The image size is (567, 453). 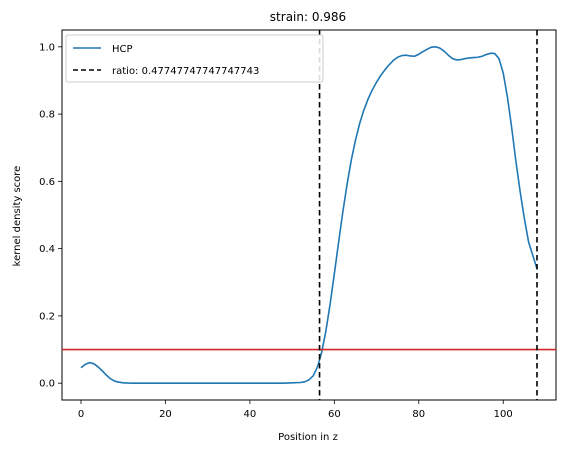 What do you see at coordinates (308, 17) in the screenshot?
I see `chart-title: strain: 0.986` at bounding box center [308, 17].